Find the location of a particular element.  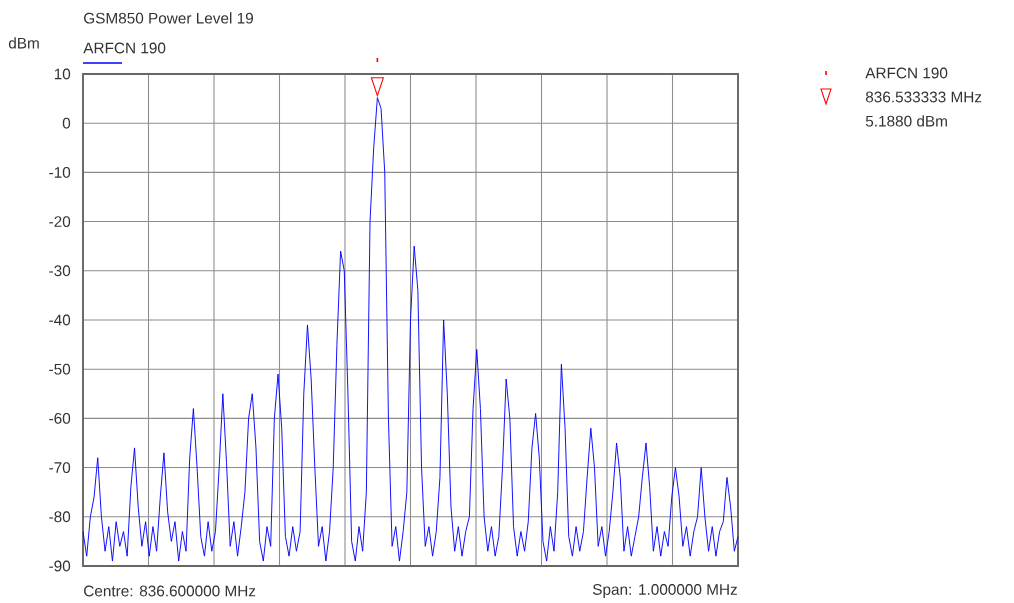

y-tick-label: 10 is located at coordinates (62, 74).